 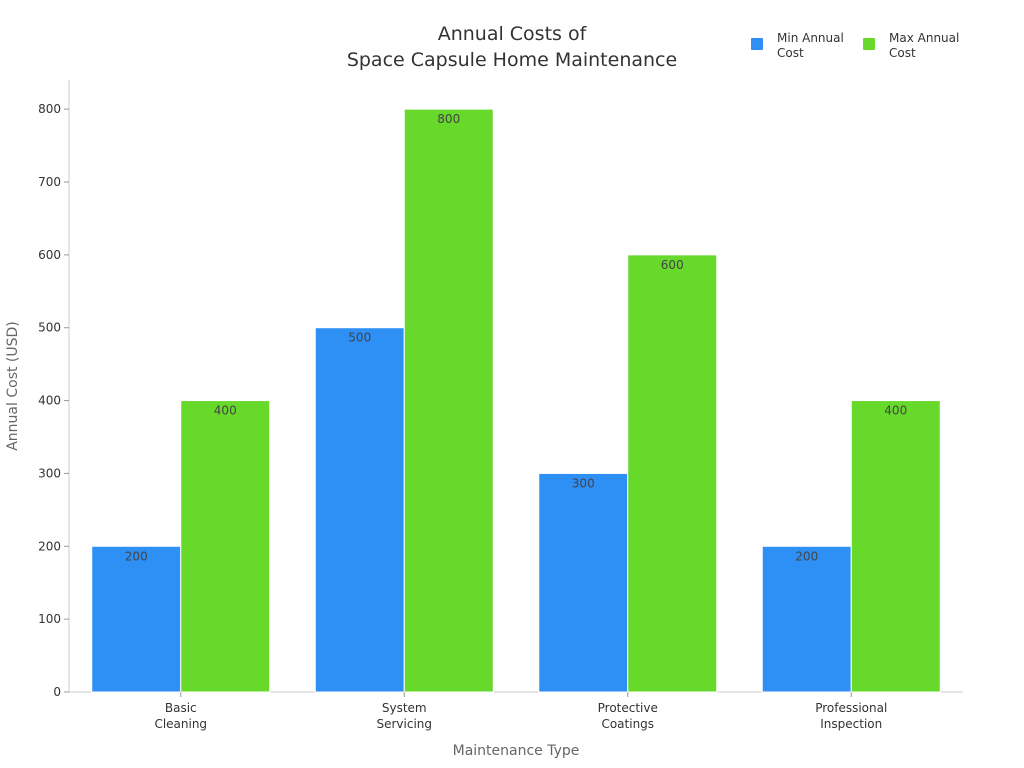 I want to click on legend-item-min: Min Annual Cost, so click(x=797, y=45).